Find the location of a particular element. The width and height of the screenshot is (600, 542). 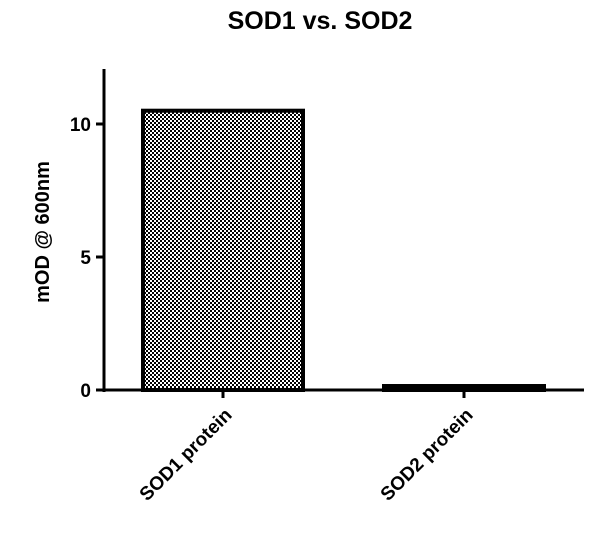

y-ticks-group: 0 5 10 is located at coordinates (87, 258).